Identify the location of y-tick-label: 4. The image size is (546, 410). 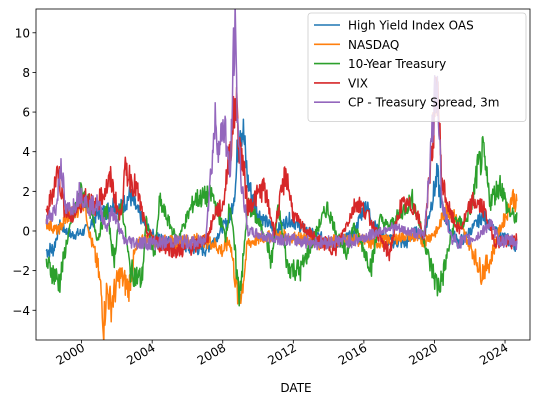
(26, 152).